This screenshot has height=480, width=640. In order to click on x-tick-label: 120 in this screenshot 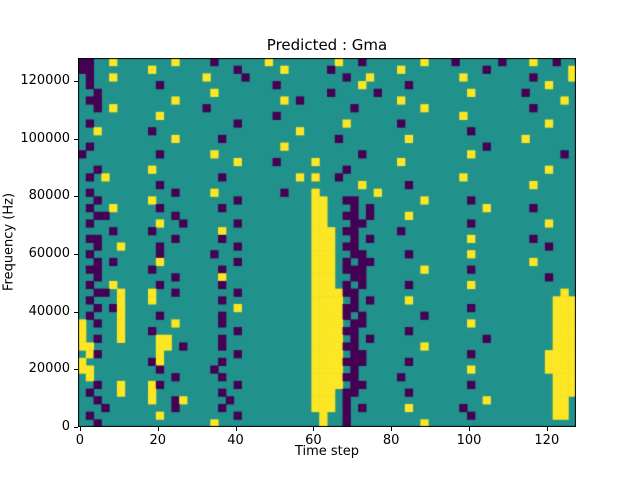, I will do `click(547, 440)`.